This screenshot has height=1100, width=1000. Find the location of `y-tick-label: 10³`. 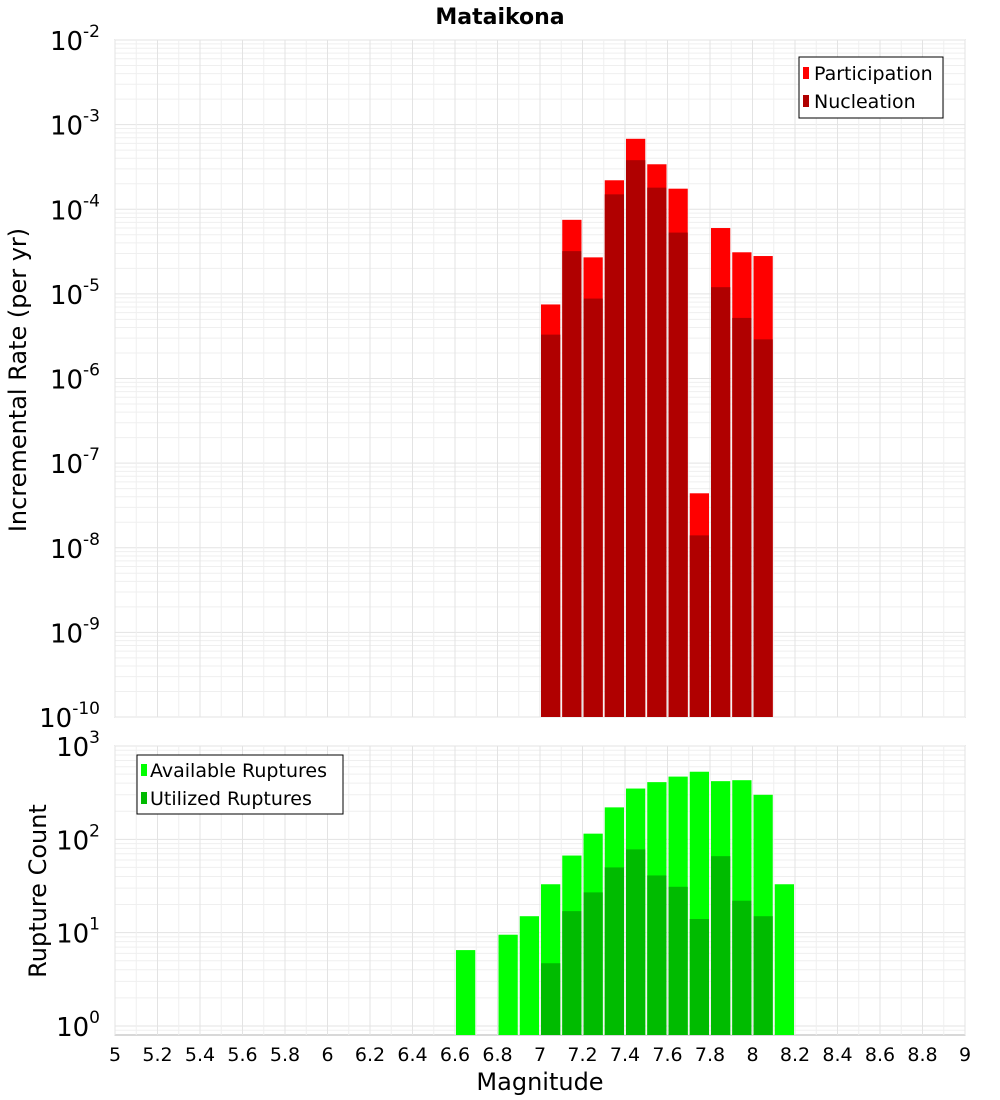

y-tick-label: 10³ is located at coordinates (78, 745).